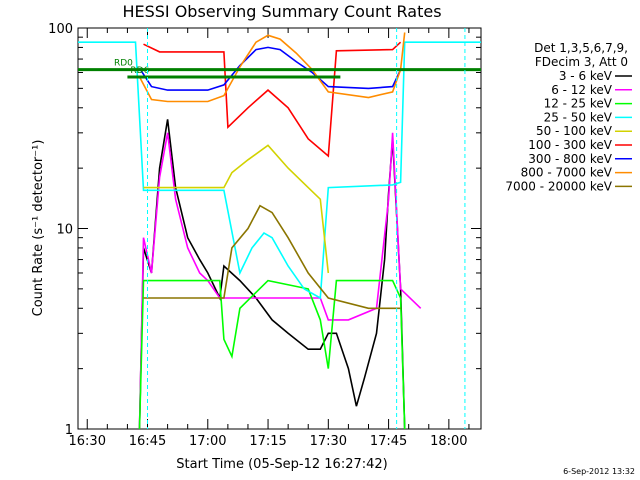 The height and width of the screenshot is (480, 640). I want to click on legend-entry-label: 12 - 25 keV, so click(578, 104).